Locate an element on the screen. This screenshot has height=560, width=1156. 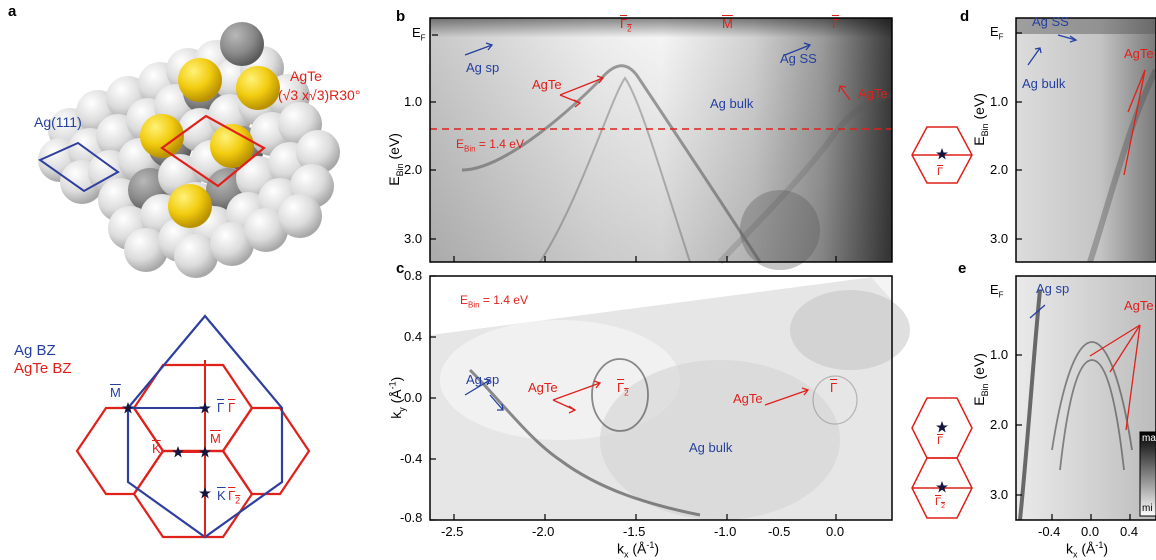
bz-inset-b-gamma: Γ is located at coordinates (940, 172).